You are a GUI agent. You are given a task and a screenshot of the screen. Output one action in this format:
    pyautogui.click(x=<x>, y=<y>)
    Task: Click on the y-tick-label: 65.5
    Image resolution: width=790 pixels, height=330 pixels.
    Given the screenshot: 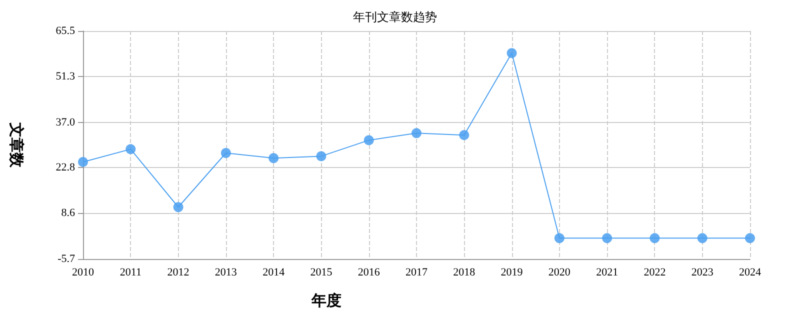 What is the action you would take?
    pyautogui.click(x=66, y=31)
    